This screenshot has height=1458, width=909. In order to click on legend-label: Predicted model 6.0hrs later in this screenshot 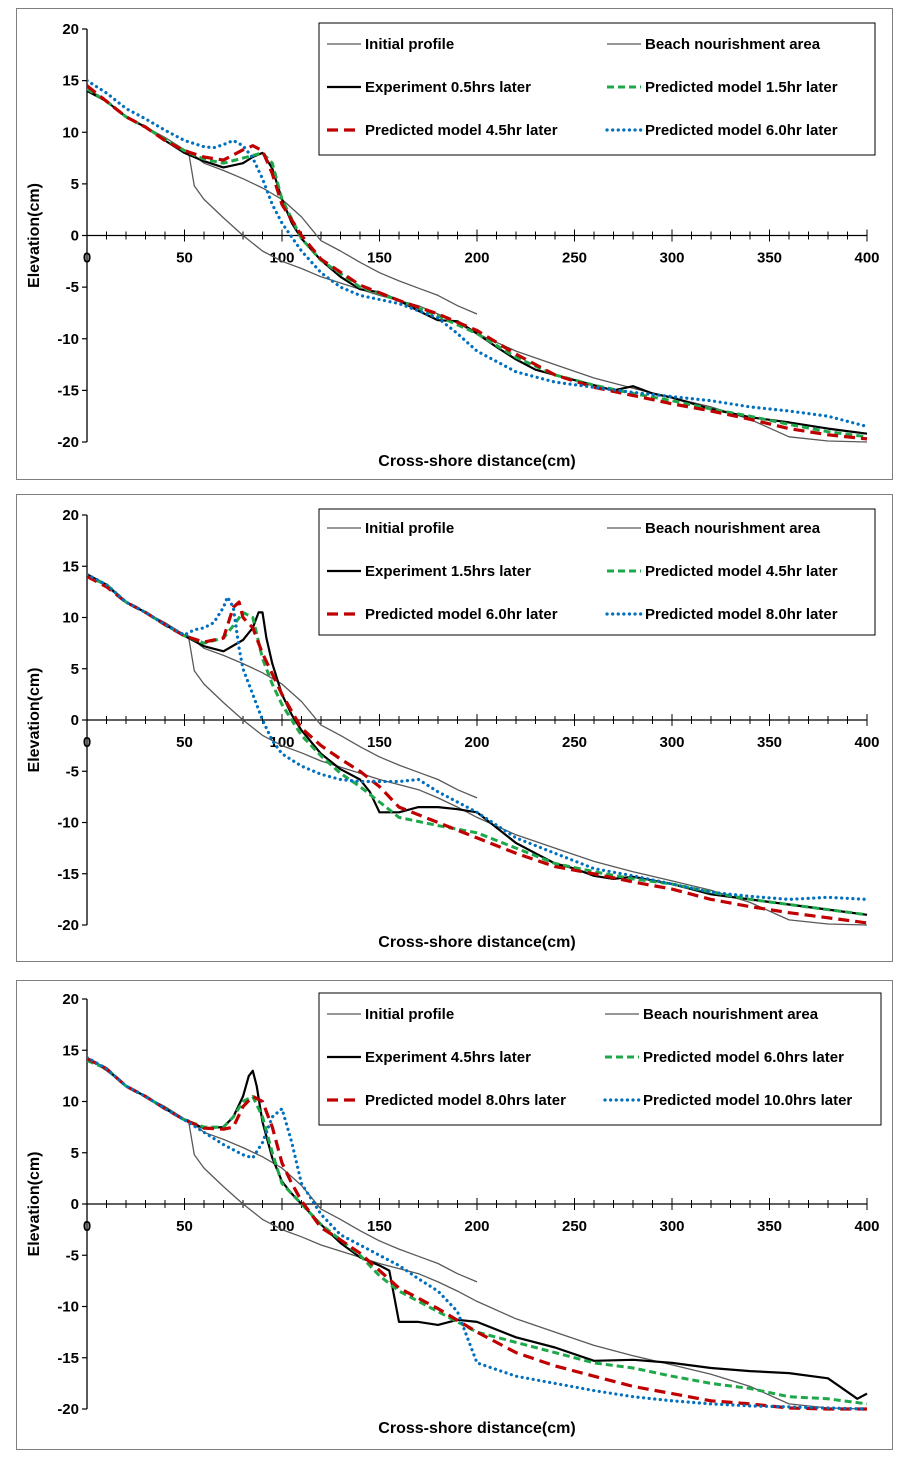, I will do `click(743, 1057)`.